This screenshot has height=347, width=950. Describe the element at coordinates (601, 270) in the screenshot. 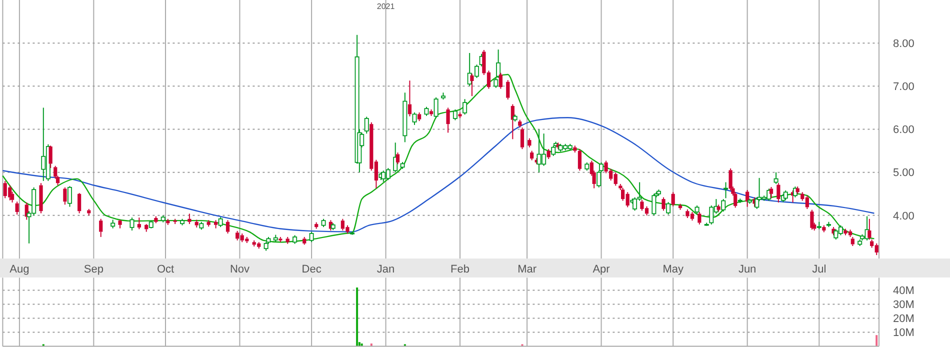

I see `x-tick-label: Apr` at that location.